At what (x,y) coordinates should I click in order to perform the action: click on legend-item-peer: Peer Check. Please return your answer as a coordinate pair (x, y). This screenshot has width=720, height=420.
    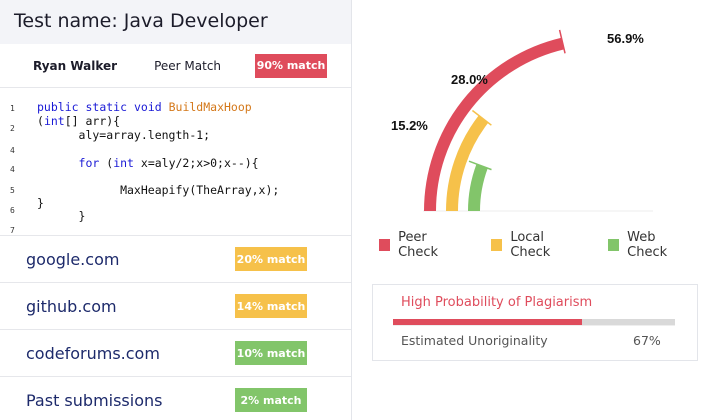
    Looking at the image, I should click on (422, 245).